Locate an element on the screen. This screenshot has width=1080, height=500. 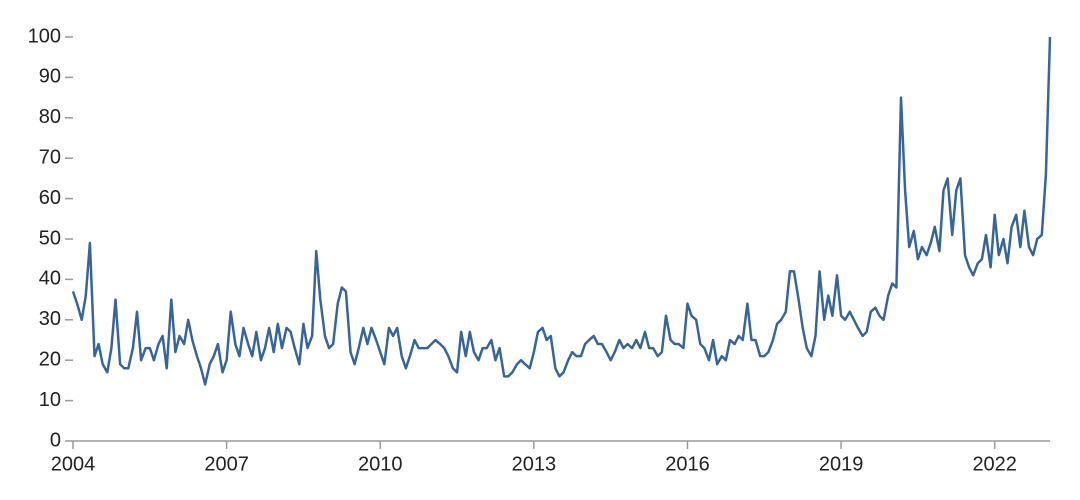
x-tick-label: 2016 is located at coordinates (687, 464).